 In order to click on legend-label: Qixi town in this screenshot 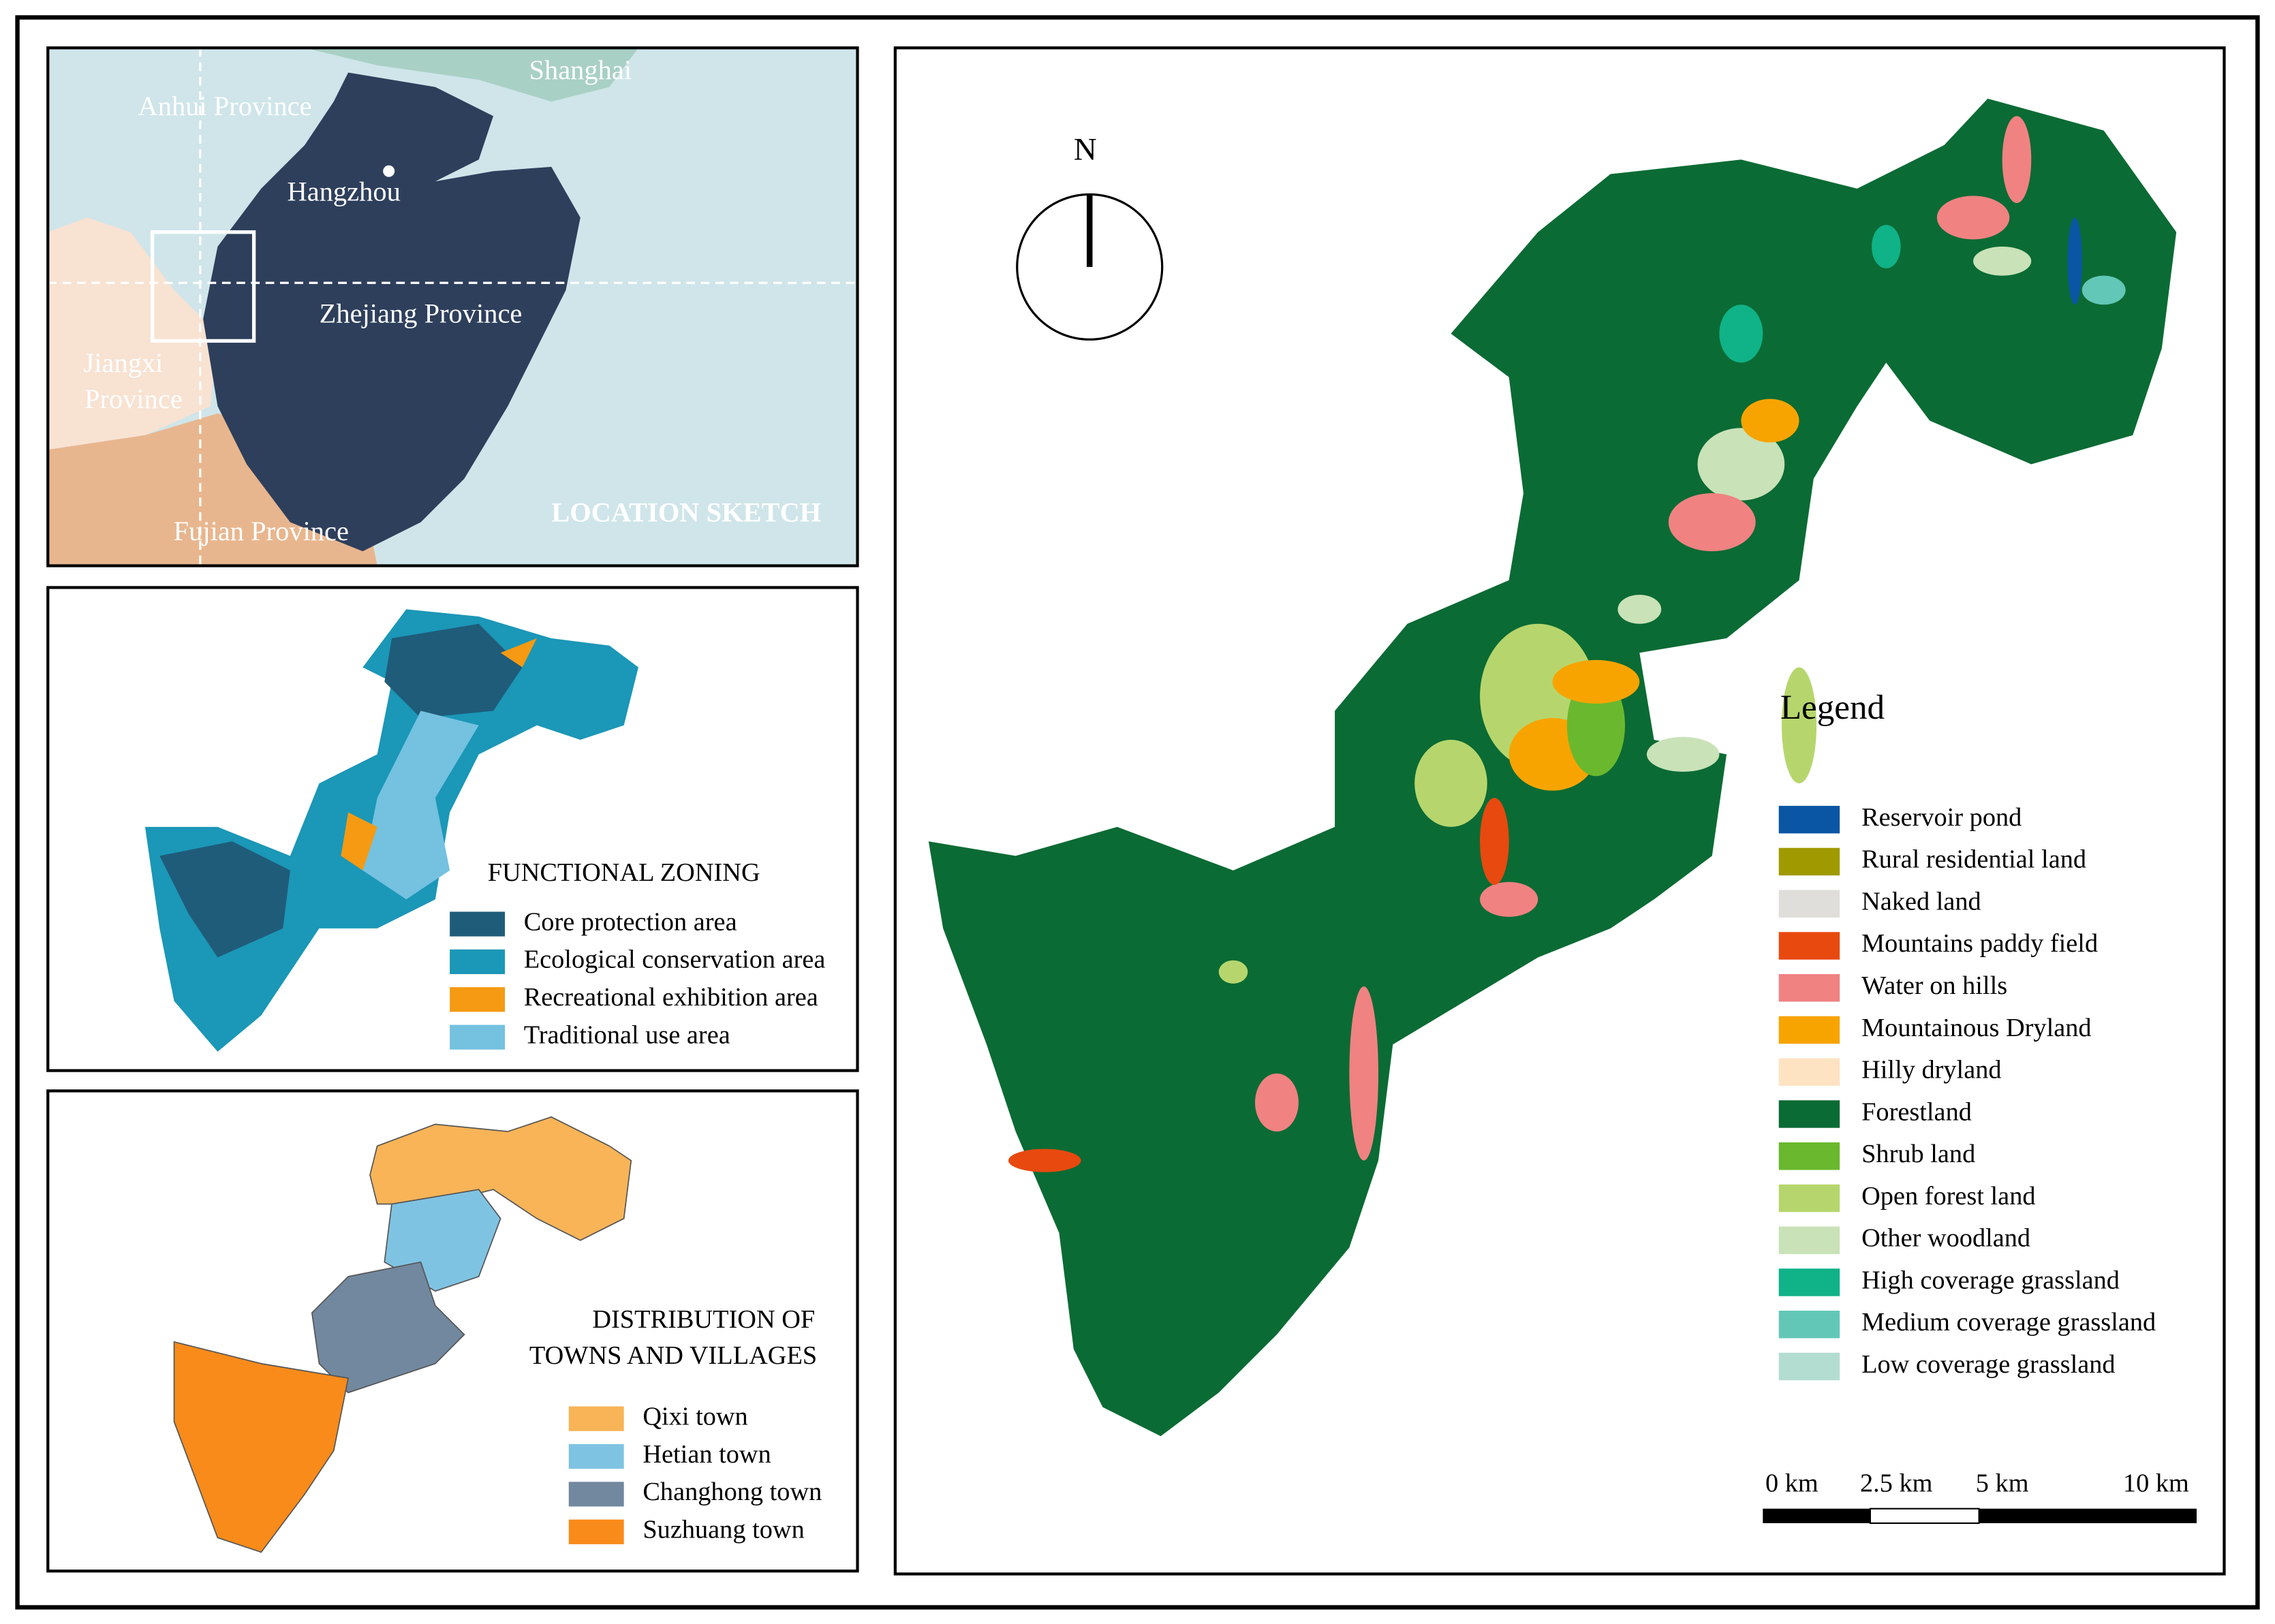, I will do `click(695, 1416)`.